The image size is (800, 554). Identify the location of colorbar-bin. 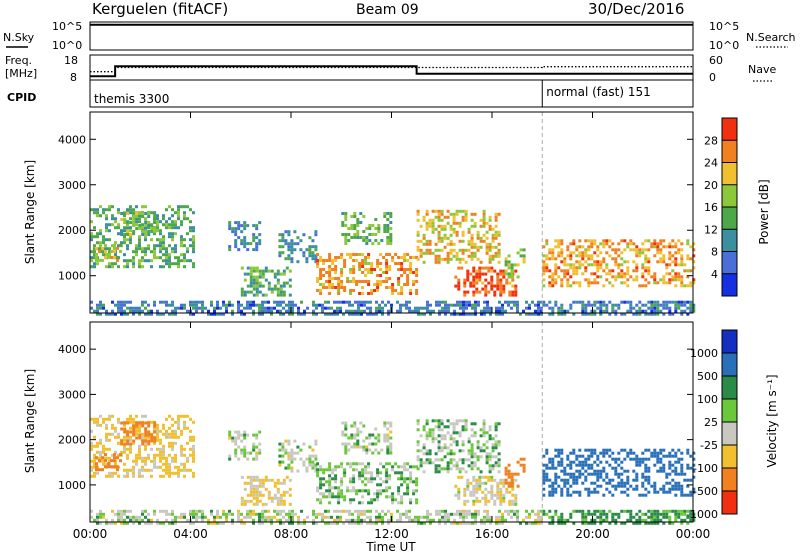
(729, 434).